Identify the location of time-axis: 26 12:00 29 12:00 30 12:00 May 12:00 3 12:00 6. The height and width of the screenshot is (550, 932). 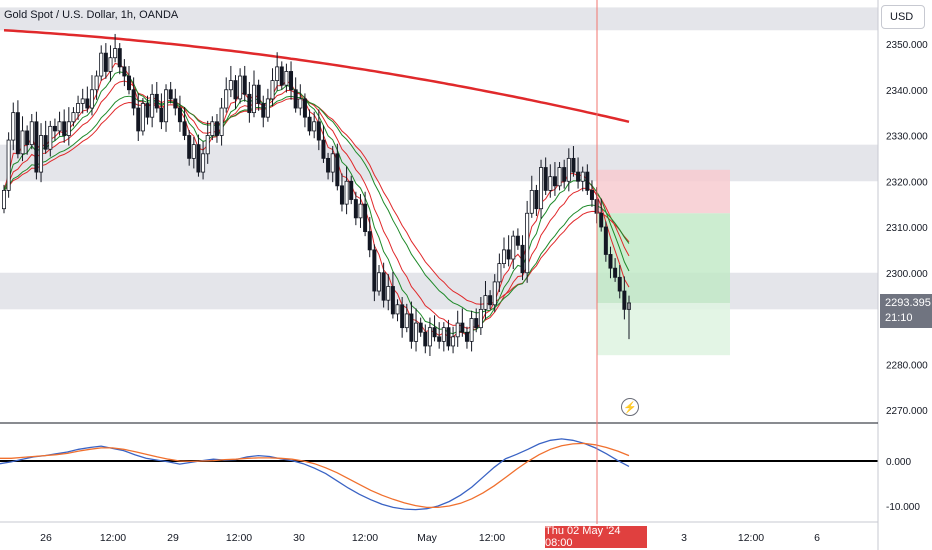
(430, 538).